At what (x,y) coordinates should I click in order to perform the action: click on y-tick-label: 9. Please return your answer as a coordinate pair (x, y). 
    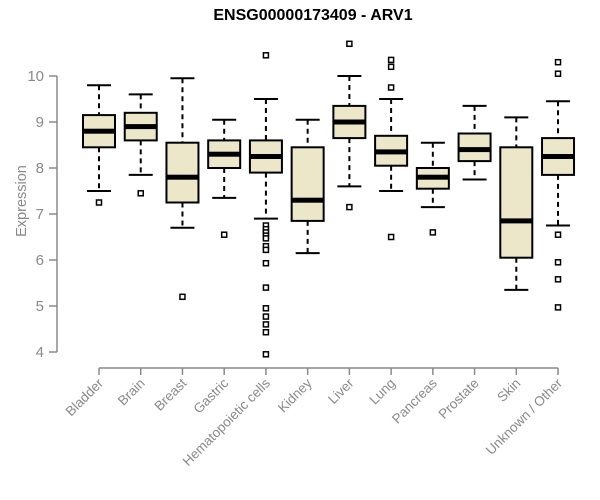
    Looking at the image, I should click on (40, 122).